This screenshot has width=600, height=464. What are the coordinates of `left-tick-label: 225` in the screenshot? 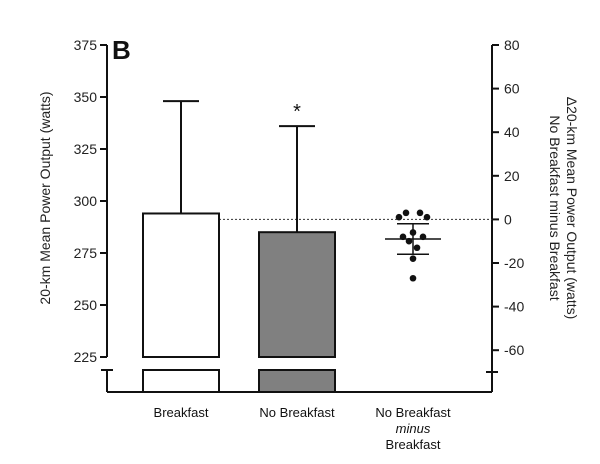 It's located at (86, 357).